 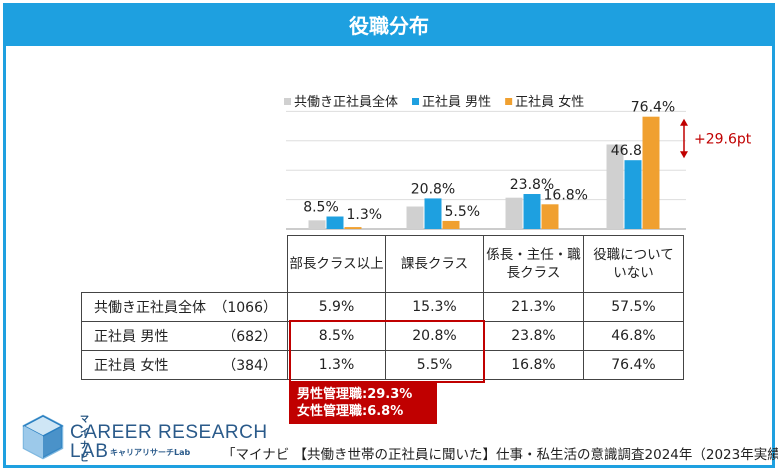 I want to click on legend-label: 正社員 男性, so click(x=456, y=102).